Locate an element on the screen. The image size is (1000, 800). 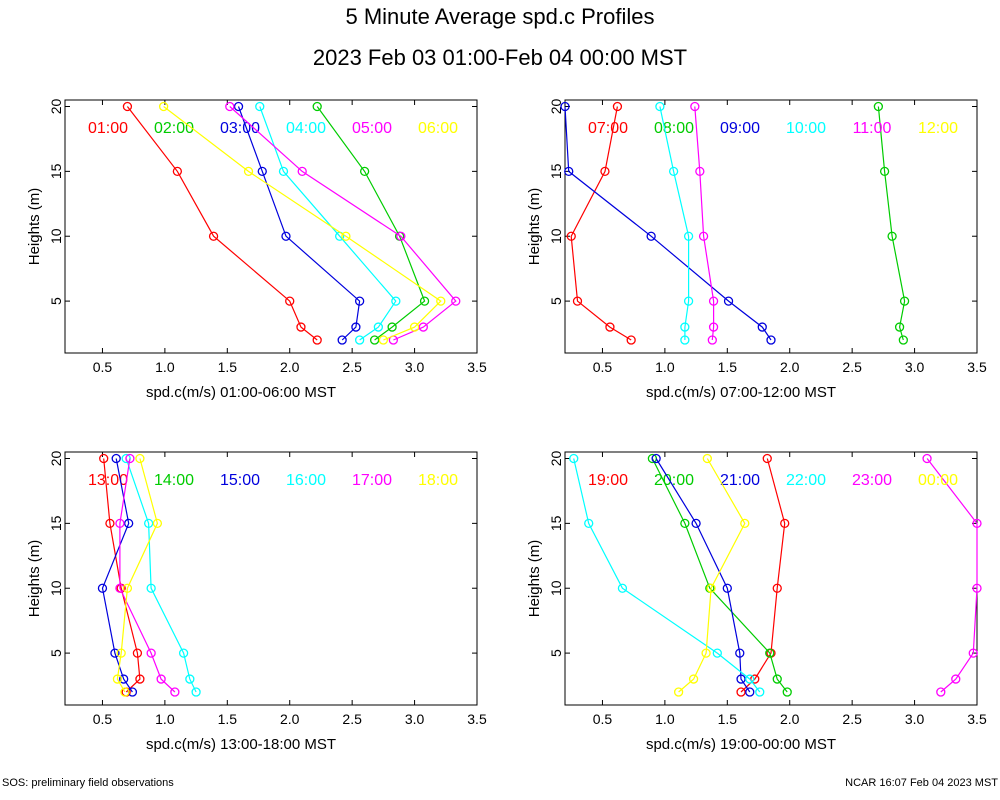
footer-right-note: NCAR 16:07 Feb 04 2023 MST is located at coordinates (921, 783).